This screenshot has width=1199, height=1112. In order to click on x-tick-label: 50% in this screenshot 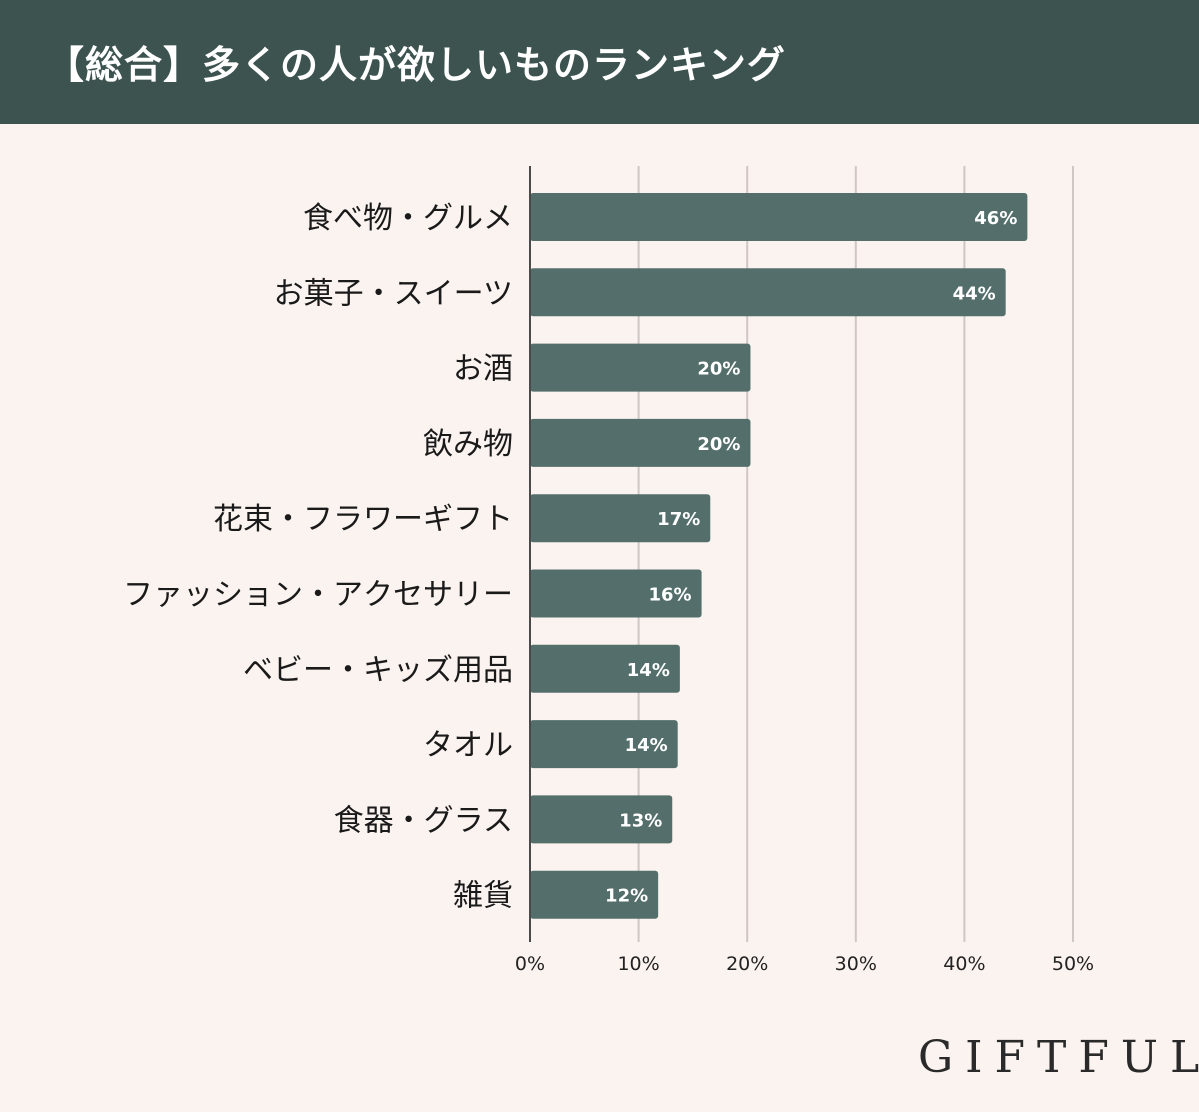, I will do `click(1073, 964)`.